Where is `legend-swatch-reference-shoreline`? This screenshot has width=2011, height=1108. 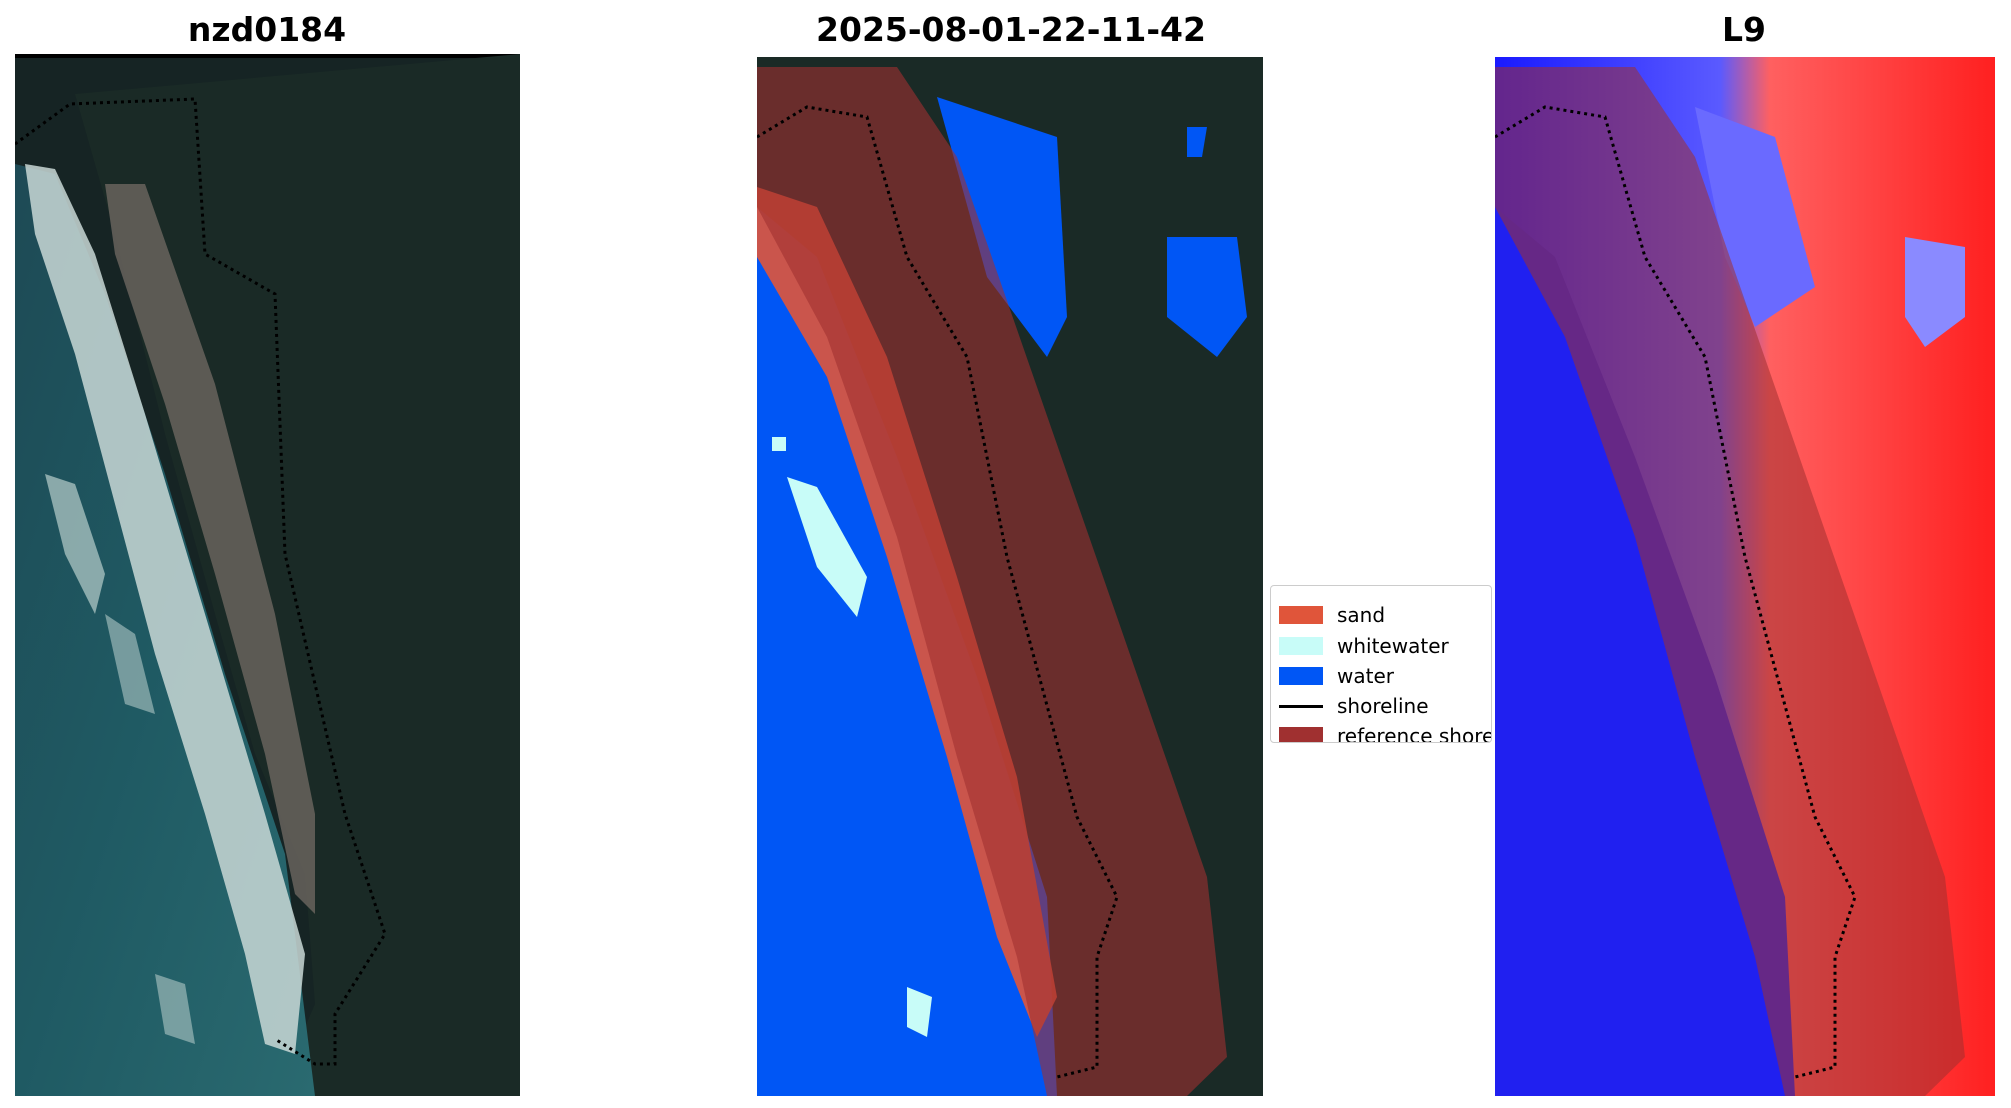 legend-swatch-reference-shoreline is located at coordinates (1301, 734).